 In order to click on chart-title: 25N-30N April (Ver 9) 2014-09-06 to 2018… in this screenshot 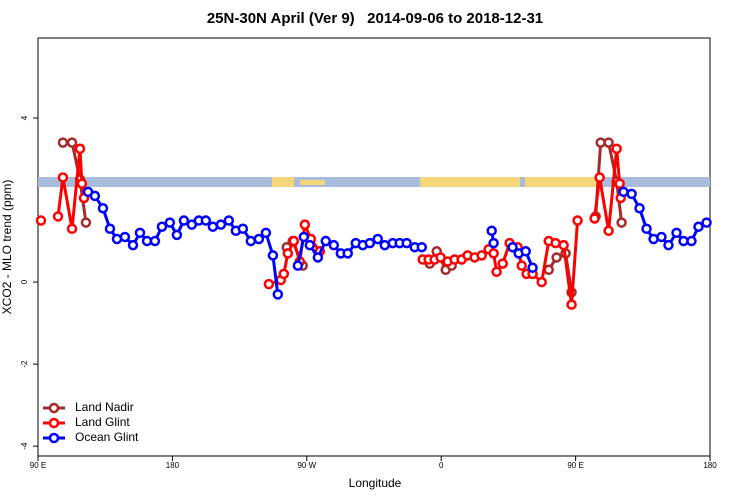, I will do `click(375, 18)`.